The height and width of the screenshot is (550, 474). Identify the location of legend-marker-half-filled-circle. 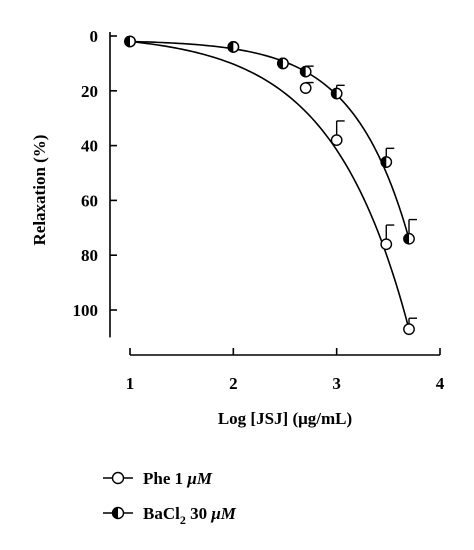
(118, 513).